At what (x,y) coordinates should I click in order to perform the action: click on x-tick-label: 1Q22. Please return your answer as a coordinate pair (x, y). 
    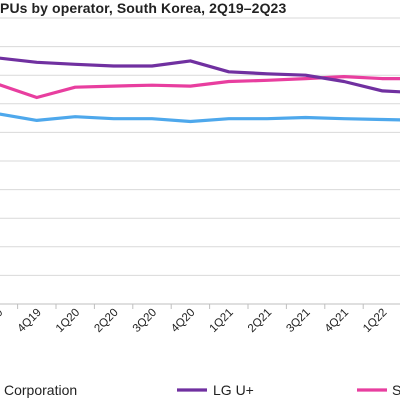
    Looking at the image, I should click on (375, 321).